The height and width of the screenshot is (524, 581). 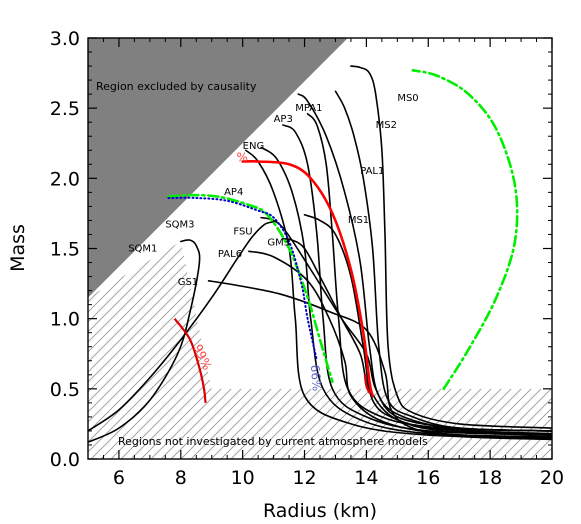 What do you see at coordinates (552, 478) in the screenshot?
I see `x-tick-label: 20` at bounding box center [552, 478].